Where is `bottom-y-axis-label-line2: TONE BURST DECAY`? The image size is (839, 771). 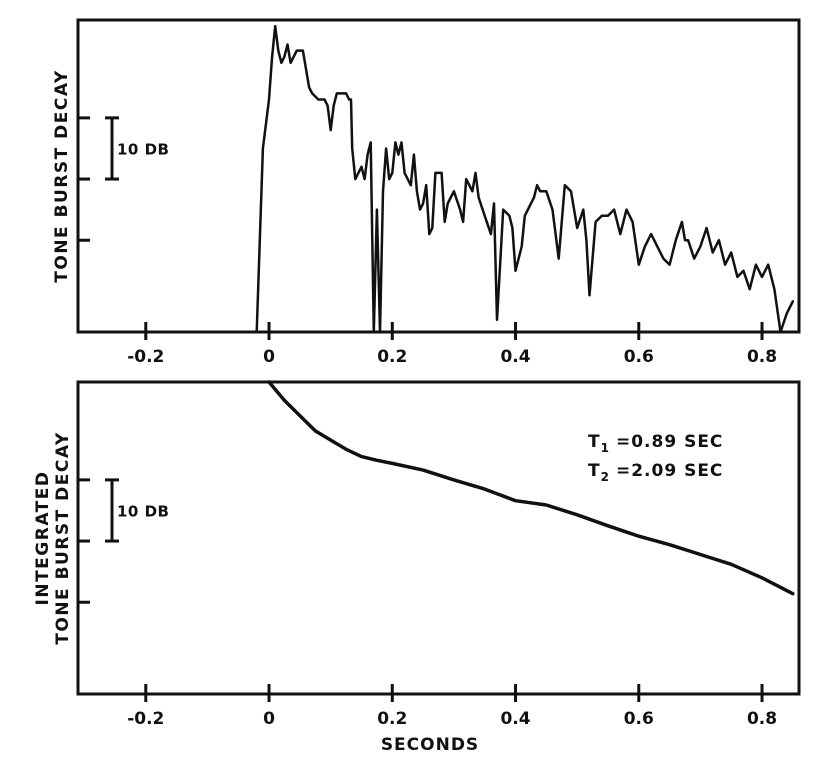 bottom-y-axis-label-line2: TONE BURST DECAY is located at coordinates (63, 537).